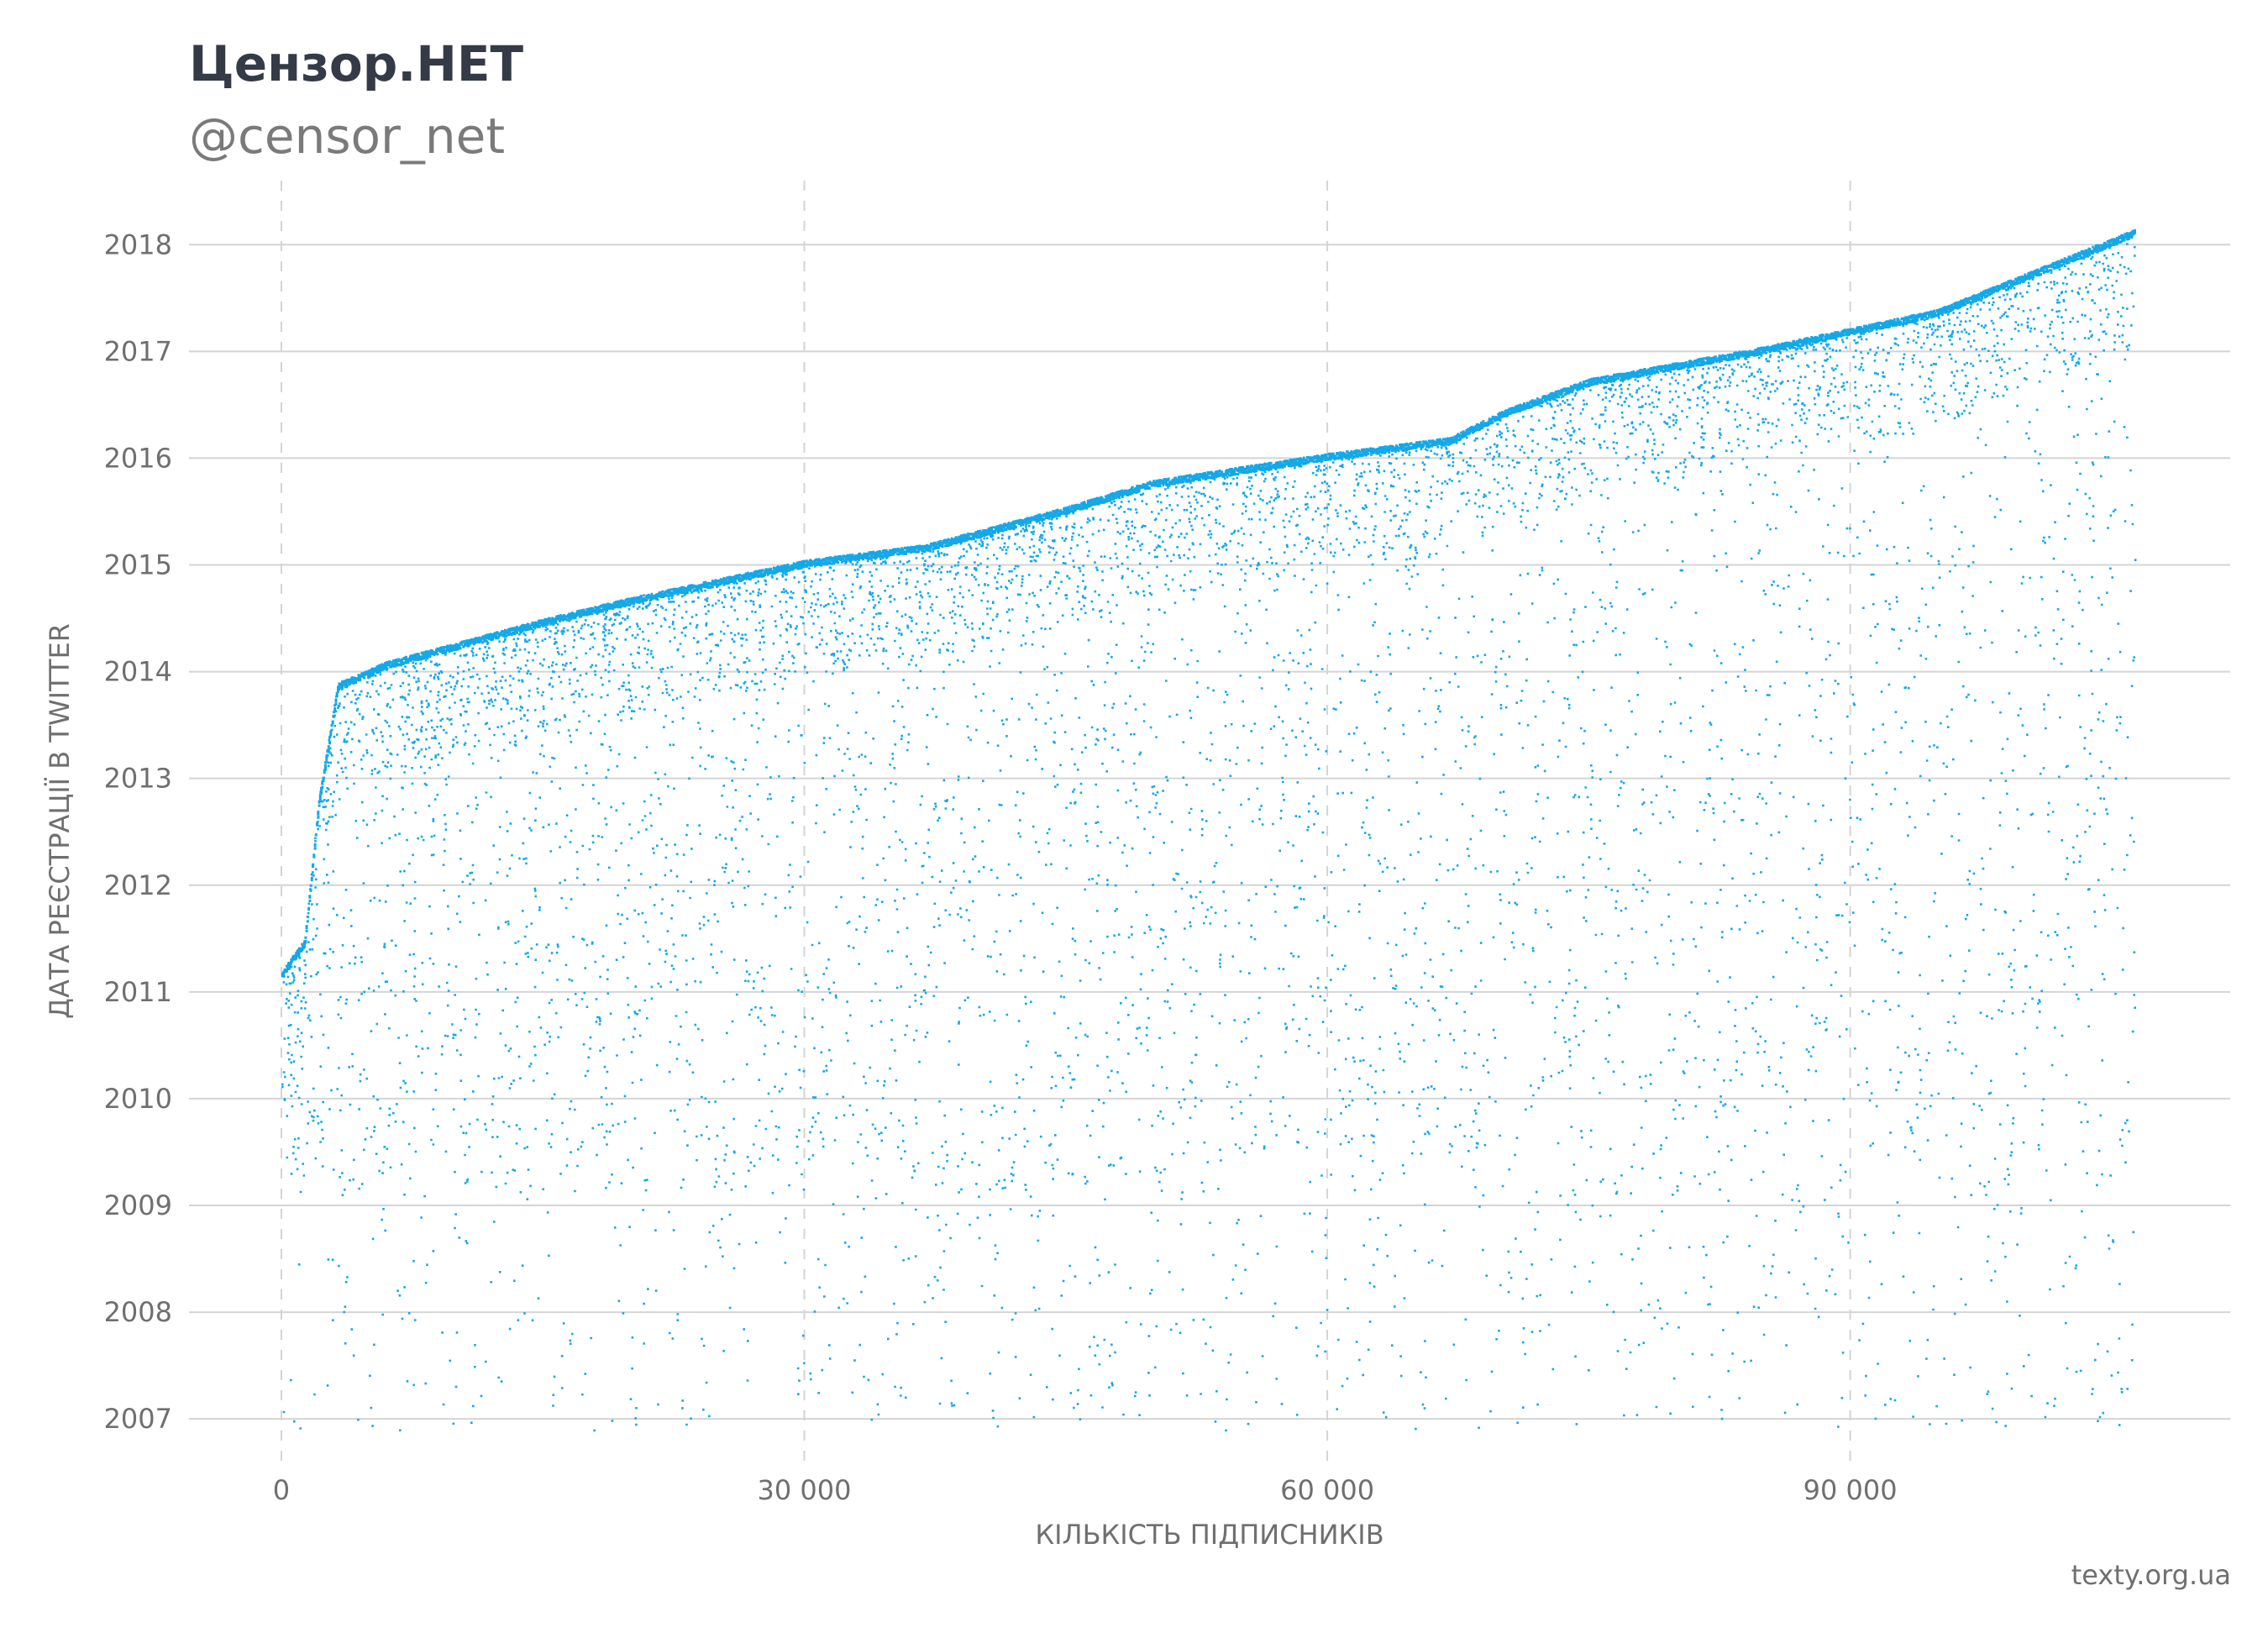 This screenshot has width=2268, height=1638. I want to click on x-axis-title: КІЛЬКІСТЬ ПІДПИСНИКІВ, so click(1209, 1535).